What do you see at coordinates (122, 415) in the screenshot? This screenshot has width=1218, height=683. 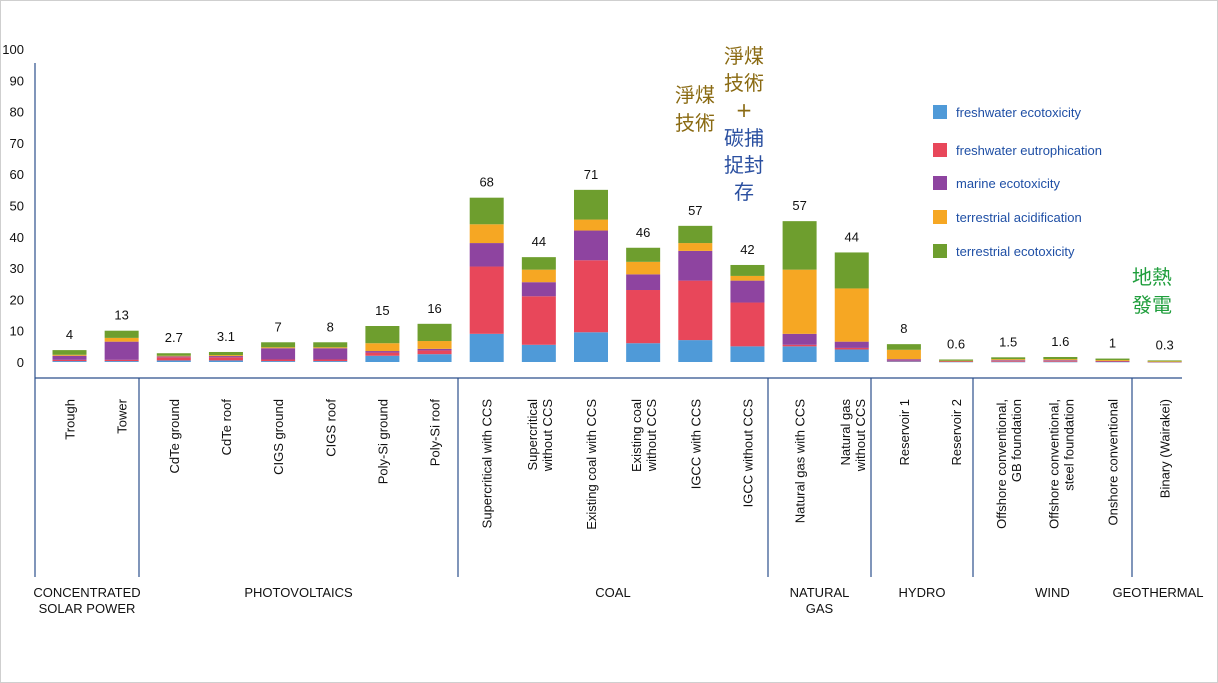 I see `category-label: Tower` at bounding box center [122, 415].